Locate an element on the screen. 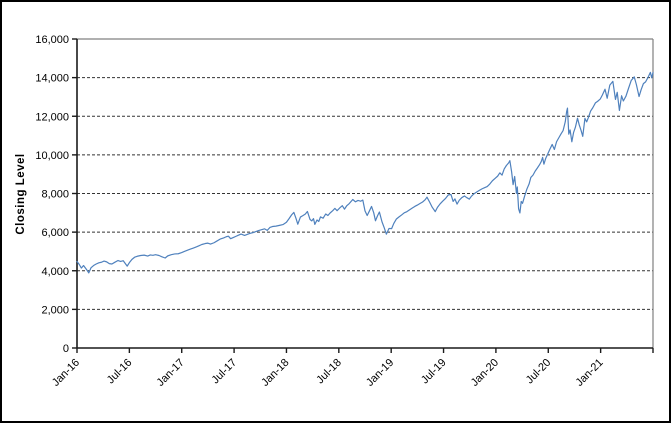 This screenshot has height=426, width=671. y-tick-label: 8,000 is located at coordinates (55, 195).